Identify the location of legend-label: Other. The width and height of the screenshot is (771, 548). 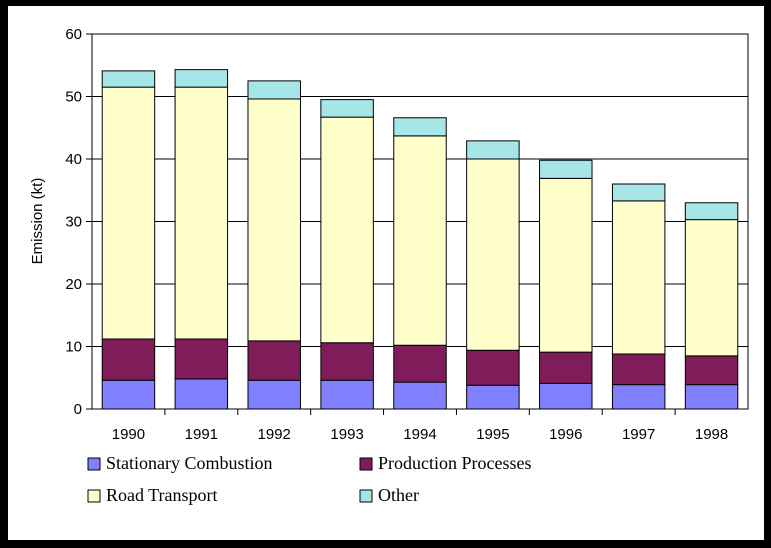
(398, 495).